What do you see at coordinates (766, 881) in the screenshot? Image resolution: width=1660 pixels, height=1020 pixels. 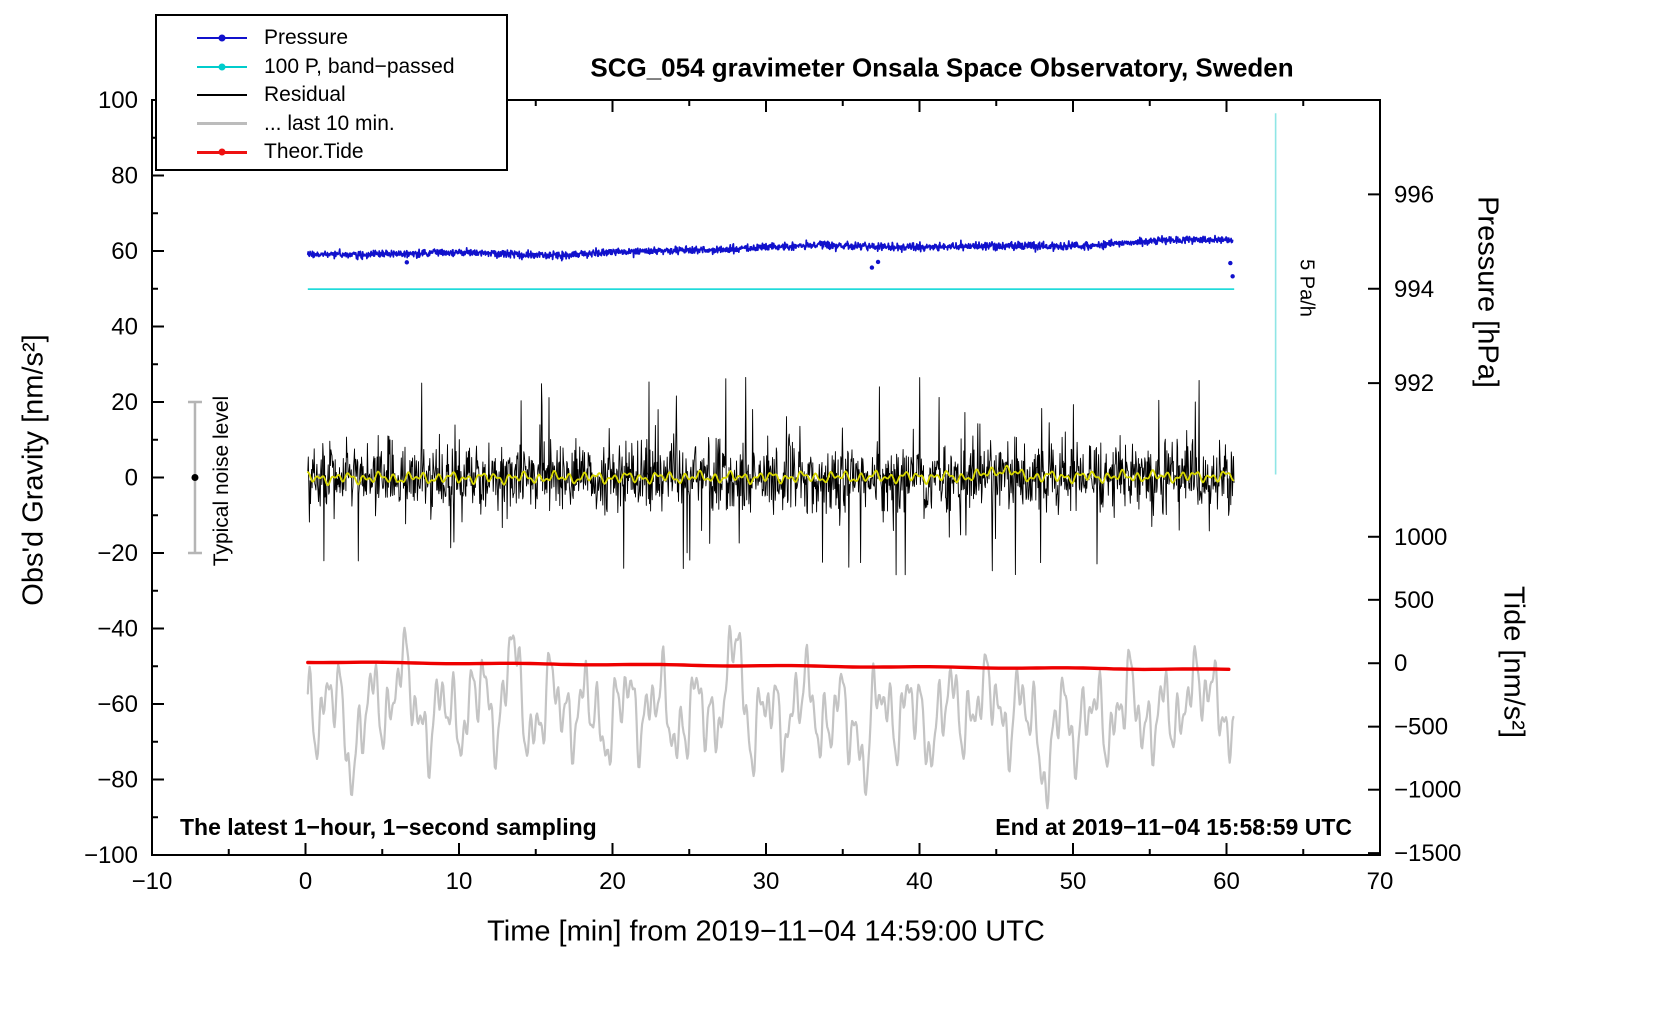 I see `tick-label: 30` at bounding box center [766, 881].